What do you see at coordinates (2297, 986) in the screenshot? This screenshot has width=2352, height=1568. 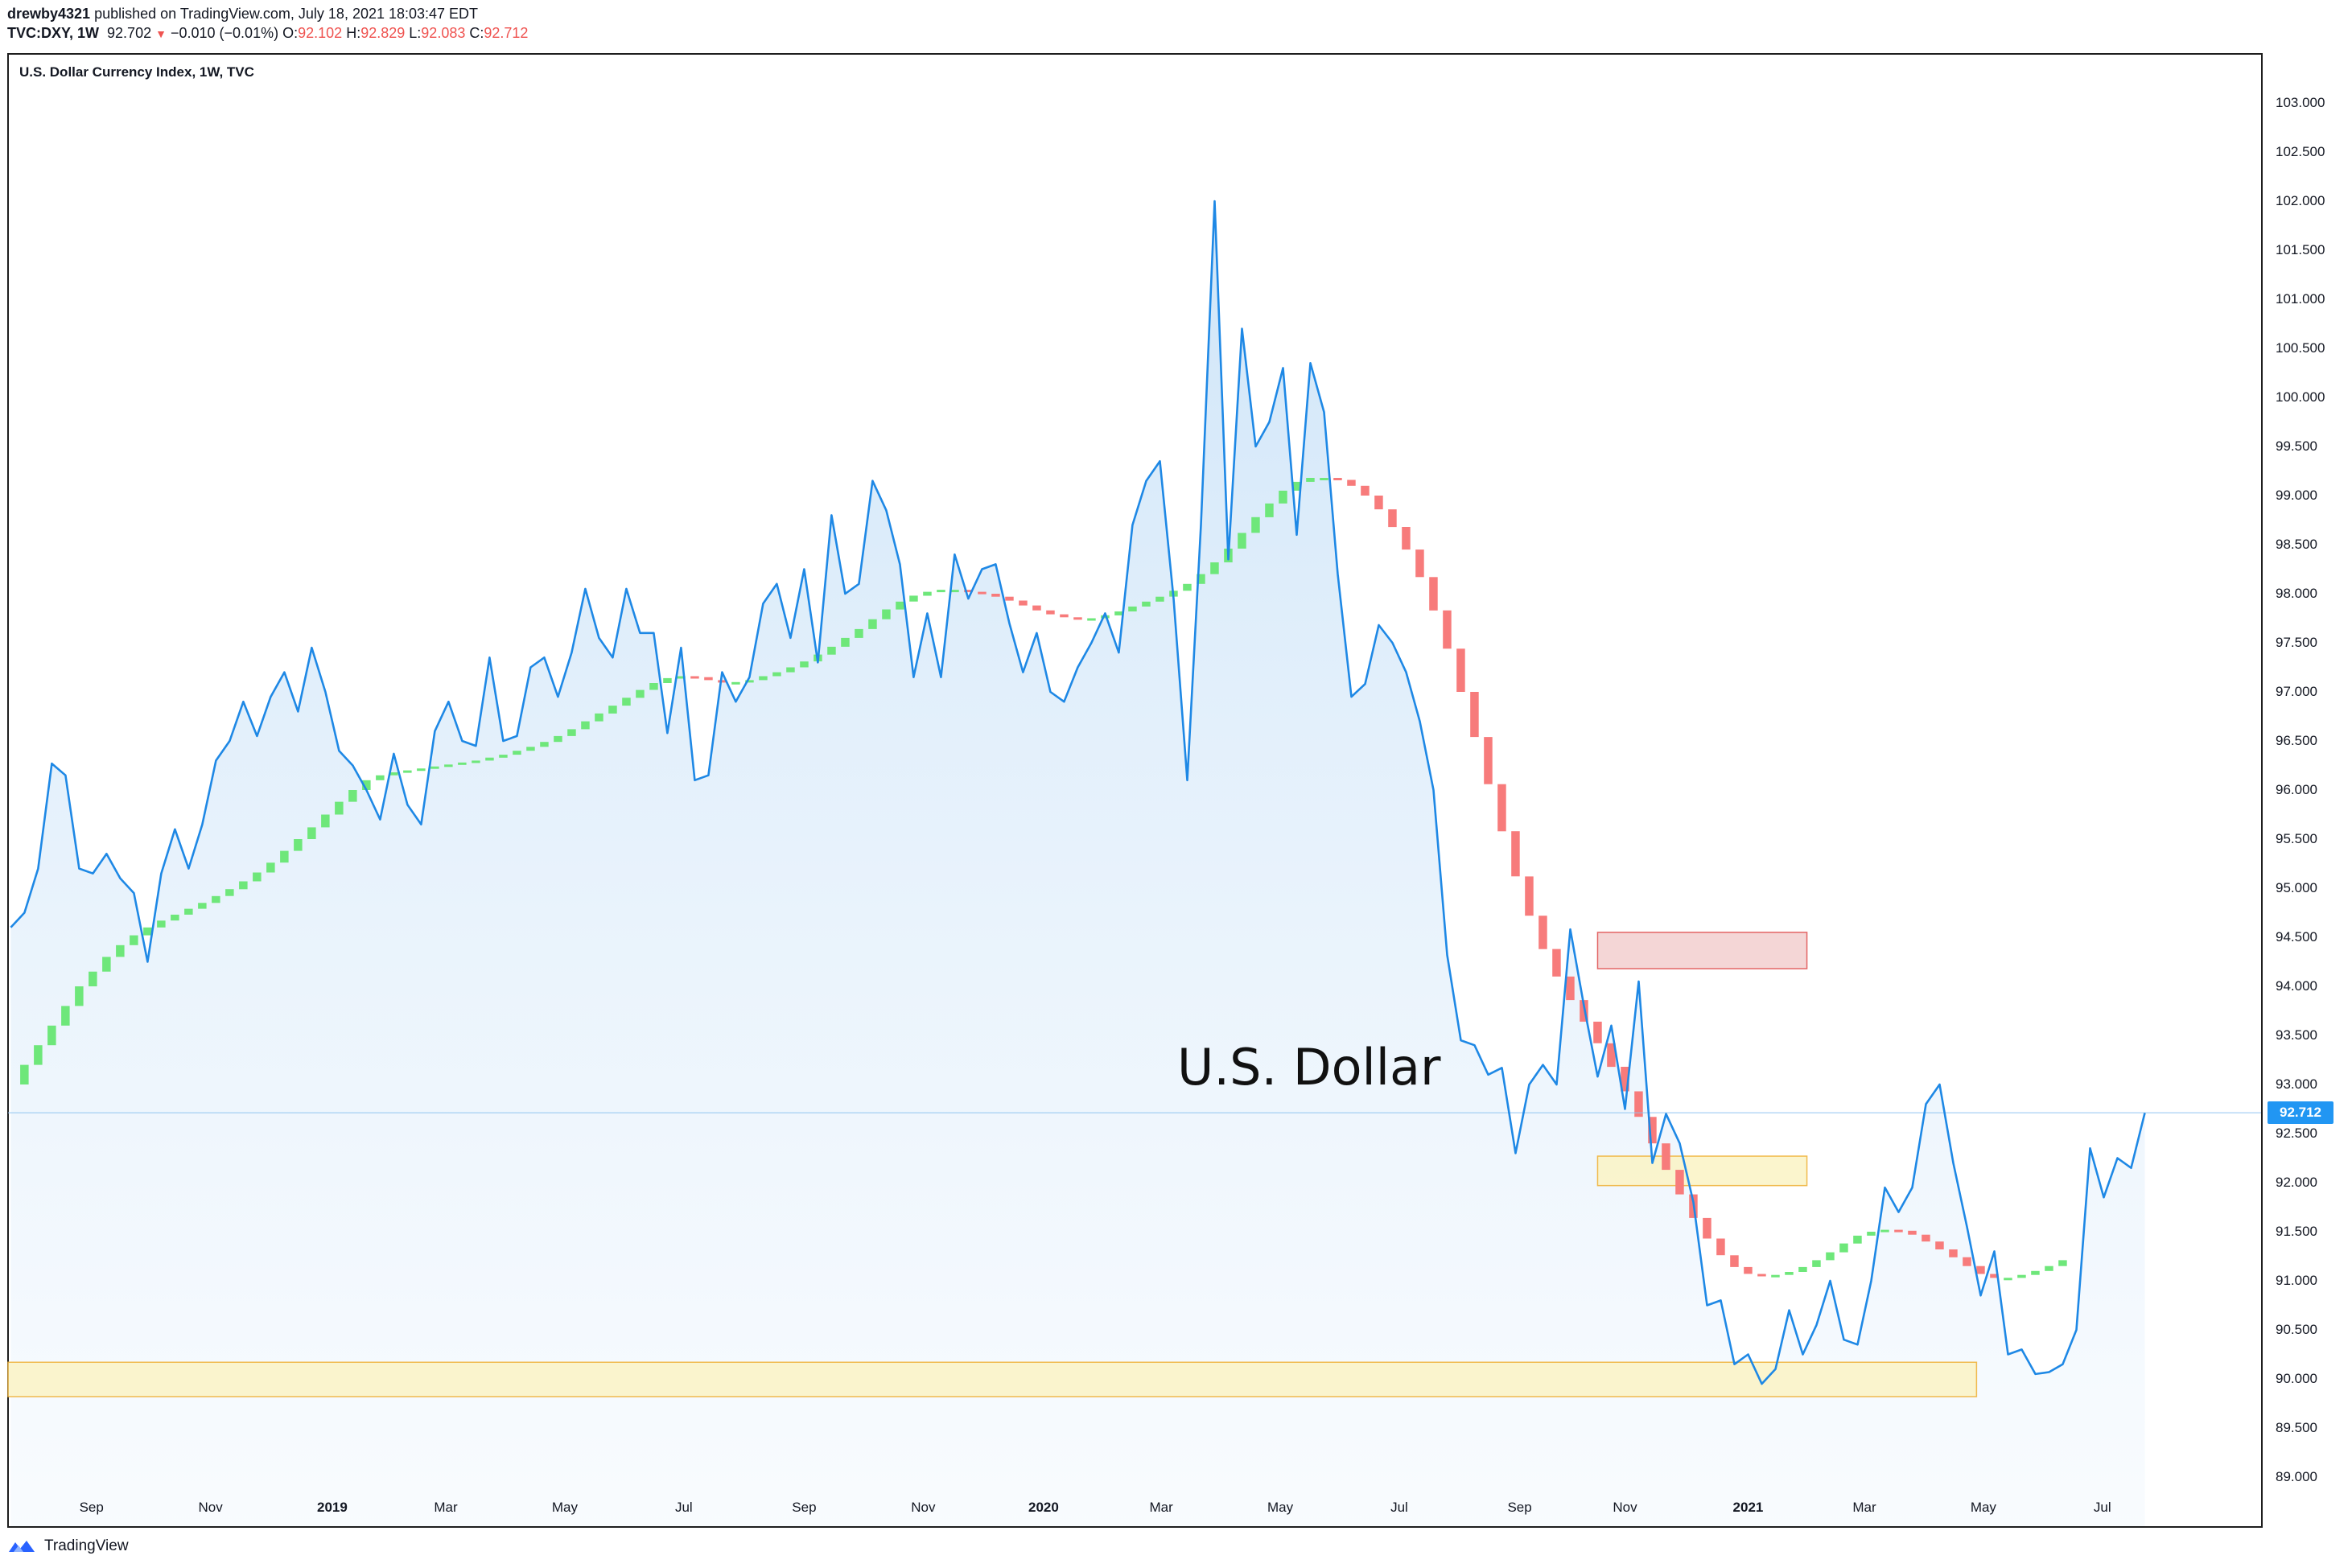 I see `y-tick-label: 94.000` at bounding box center [2297, 986].